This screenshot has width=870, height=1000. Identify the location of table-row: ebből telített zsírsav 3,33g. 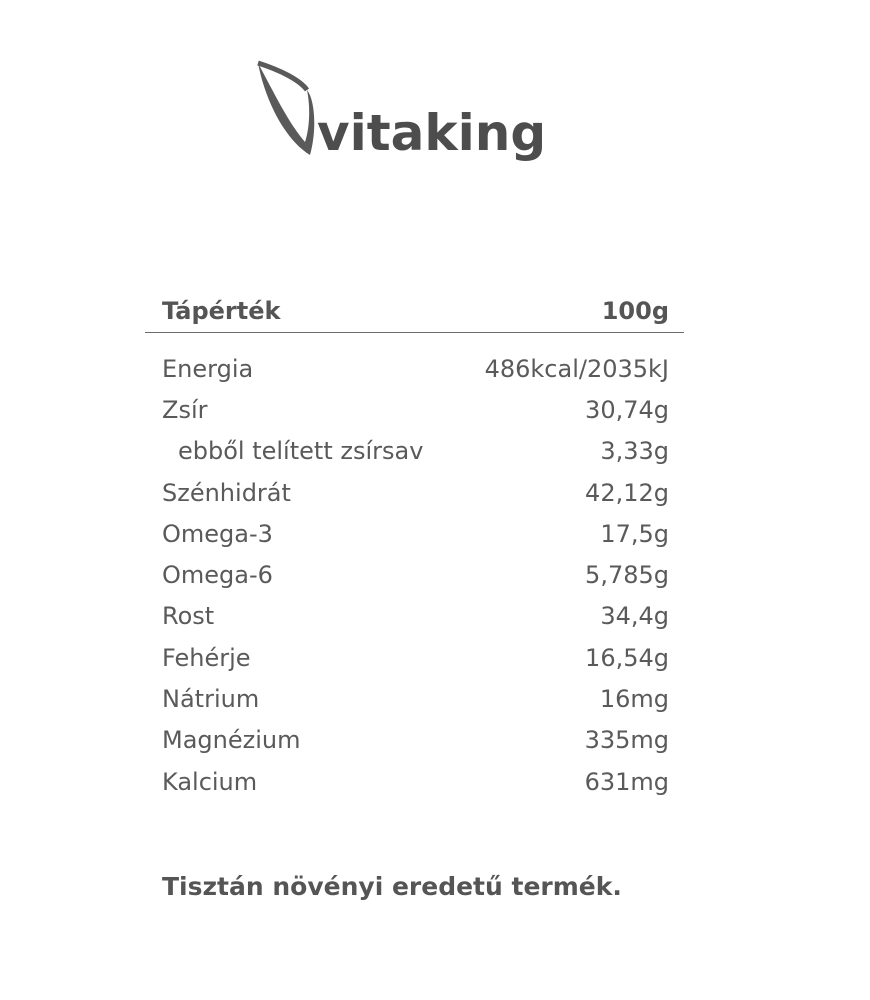
(414, 451).